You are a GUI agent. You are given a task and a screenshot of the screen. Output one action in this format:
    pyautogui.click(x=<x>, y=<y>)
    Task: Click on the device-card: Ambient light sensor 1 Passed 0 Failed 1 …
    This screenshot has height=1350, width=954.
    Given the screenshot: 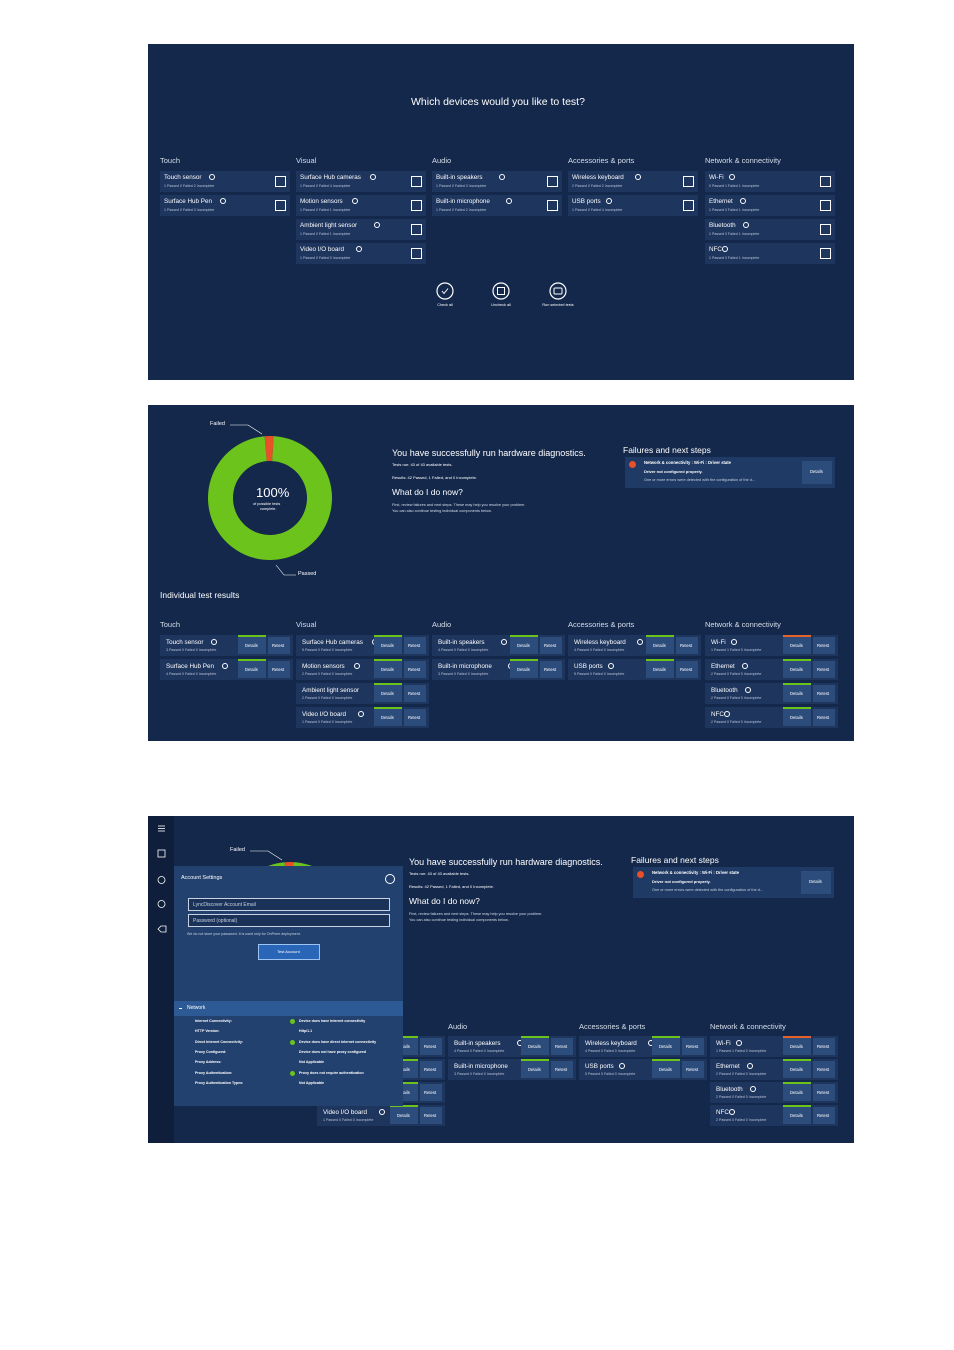 What is the action you would take?
    pyautogui.click(x=361, y=229)
    